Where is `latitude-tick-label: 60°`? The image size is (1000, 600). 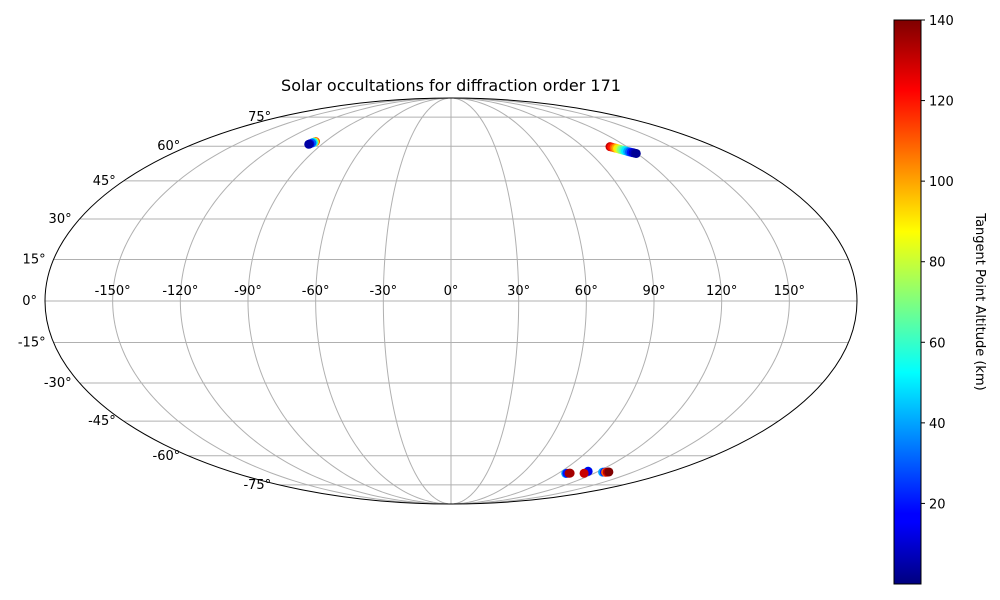
latitude-tick-label: 60° is located at coordinates (168, 146).